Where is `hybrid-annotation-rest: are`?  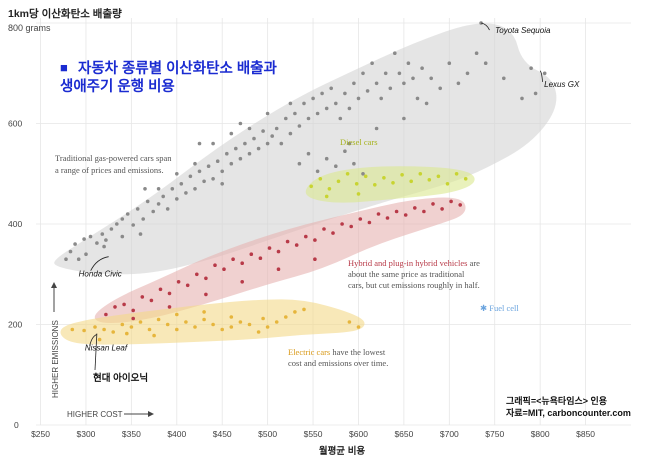
hybrid-annotation-rest: are is located at coordinates (473, 263).